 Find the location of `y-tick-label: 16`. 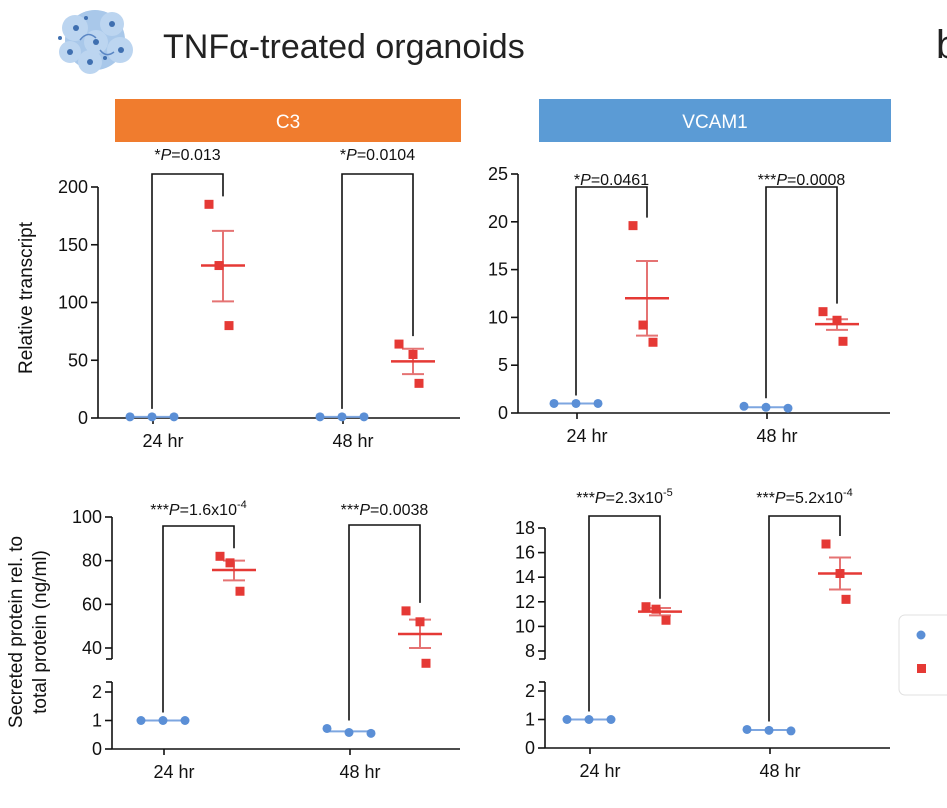

y-tick-label: 16 is located at coordinates (525, 553).